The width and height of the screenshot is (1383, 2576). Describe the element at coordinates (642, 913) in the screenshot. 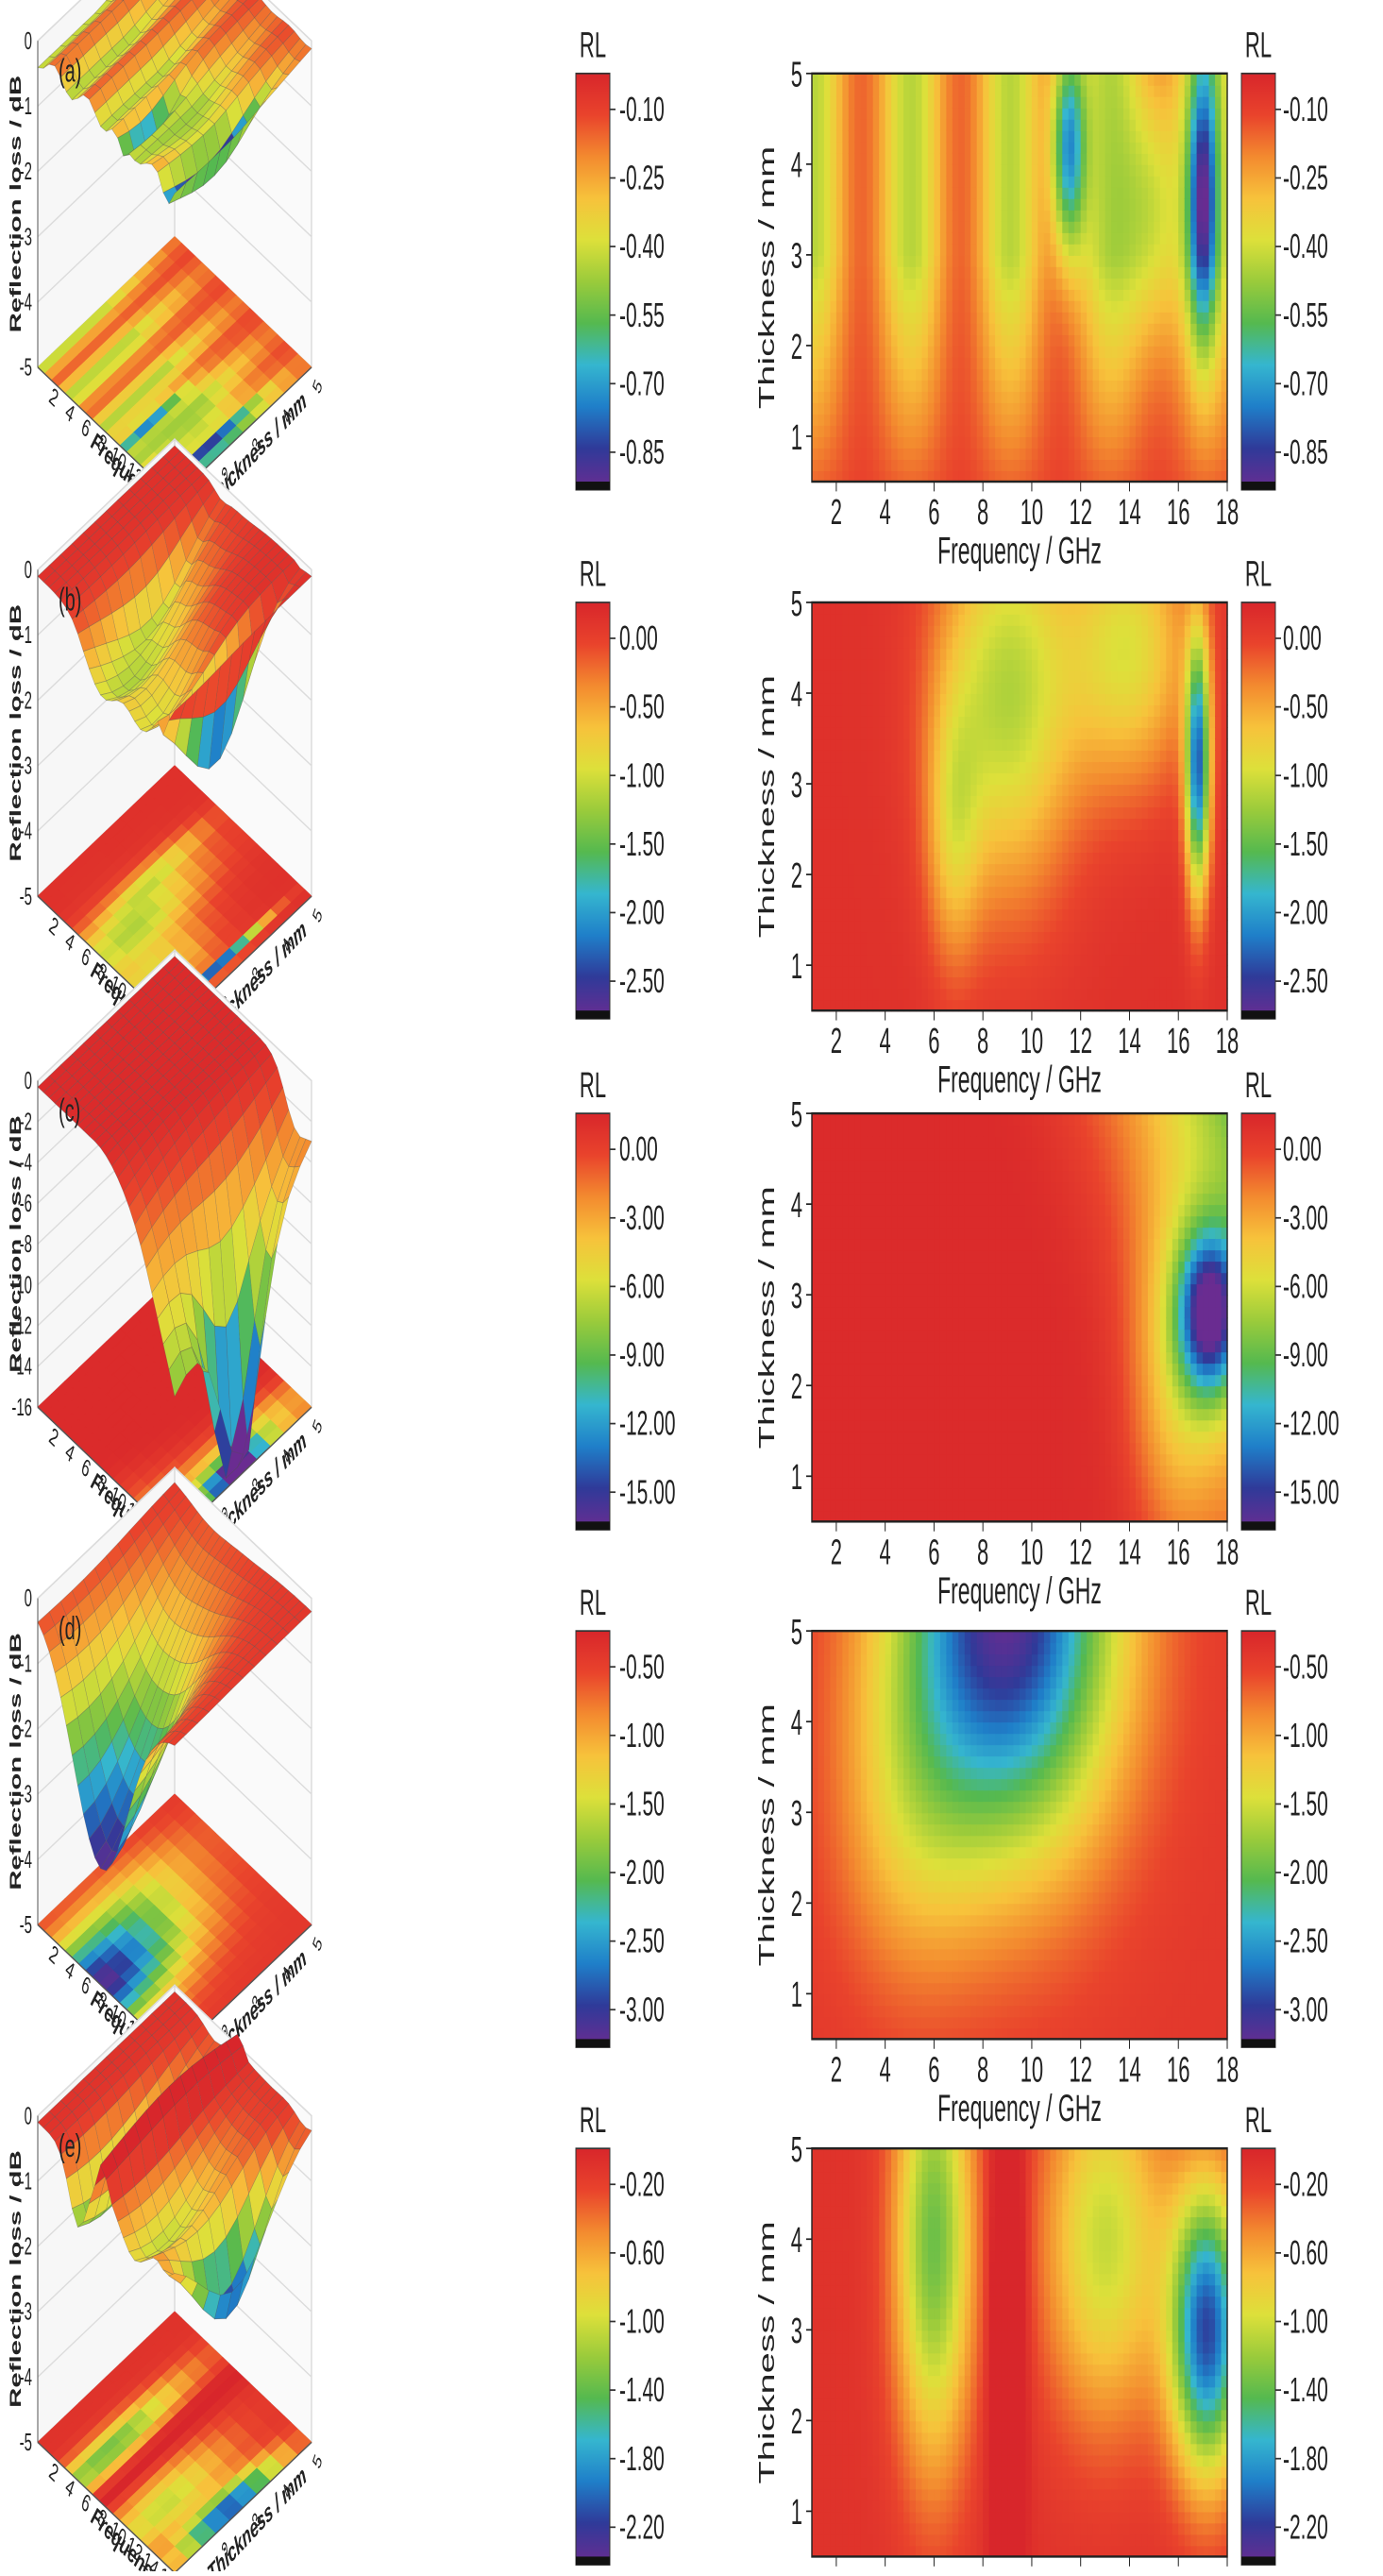

I see `colorbar-tick-label: -2.00` at that location.